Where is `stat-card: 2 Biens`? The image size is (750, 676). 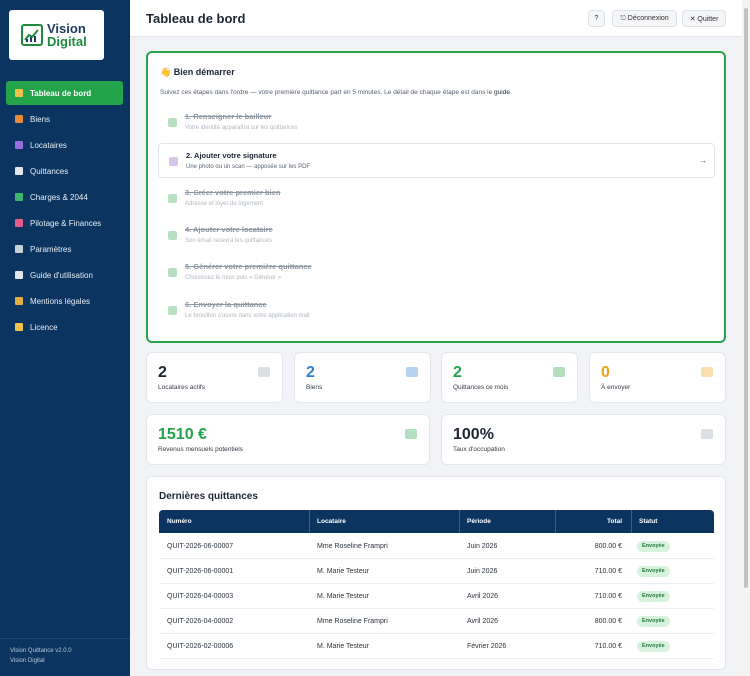 stat-card: 2 Biens is located at coordinates (362, 377).